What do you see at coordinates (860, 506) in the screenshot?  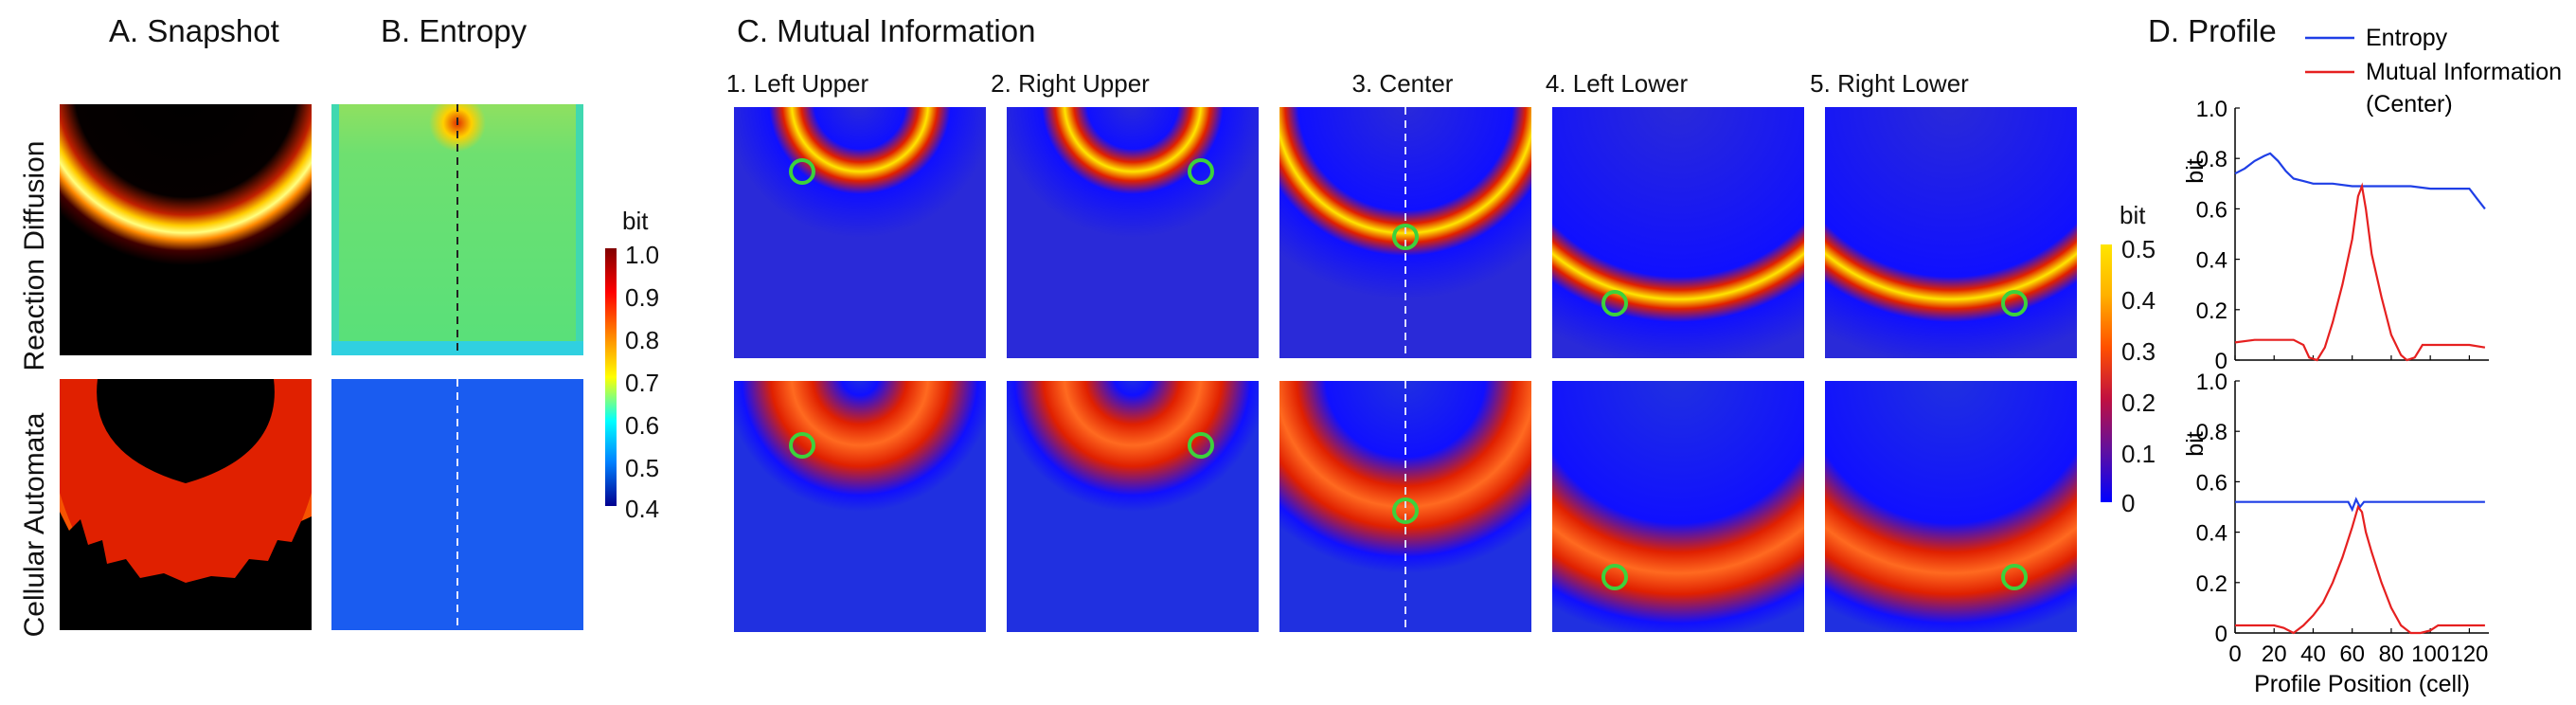 I see `mi-map-cellular-automata-left-upper` at bounding box center [860, 506].